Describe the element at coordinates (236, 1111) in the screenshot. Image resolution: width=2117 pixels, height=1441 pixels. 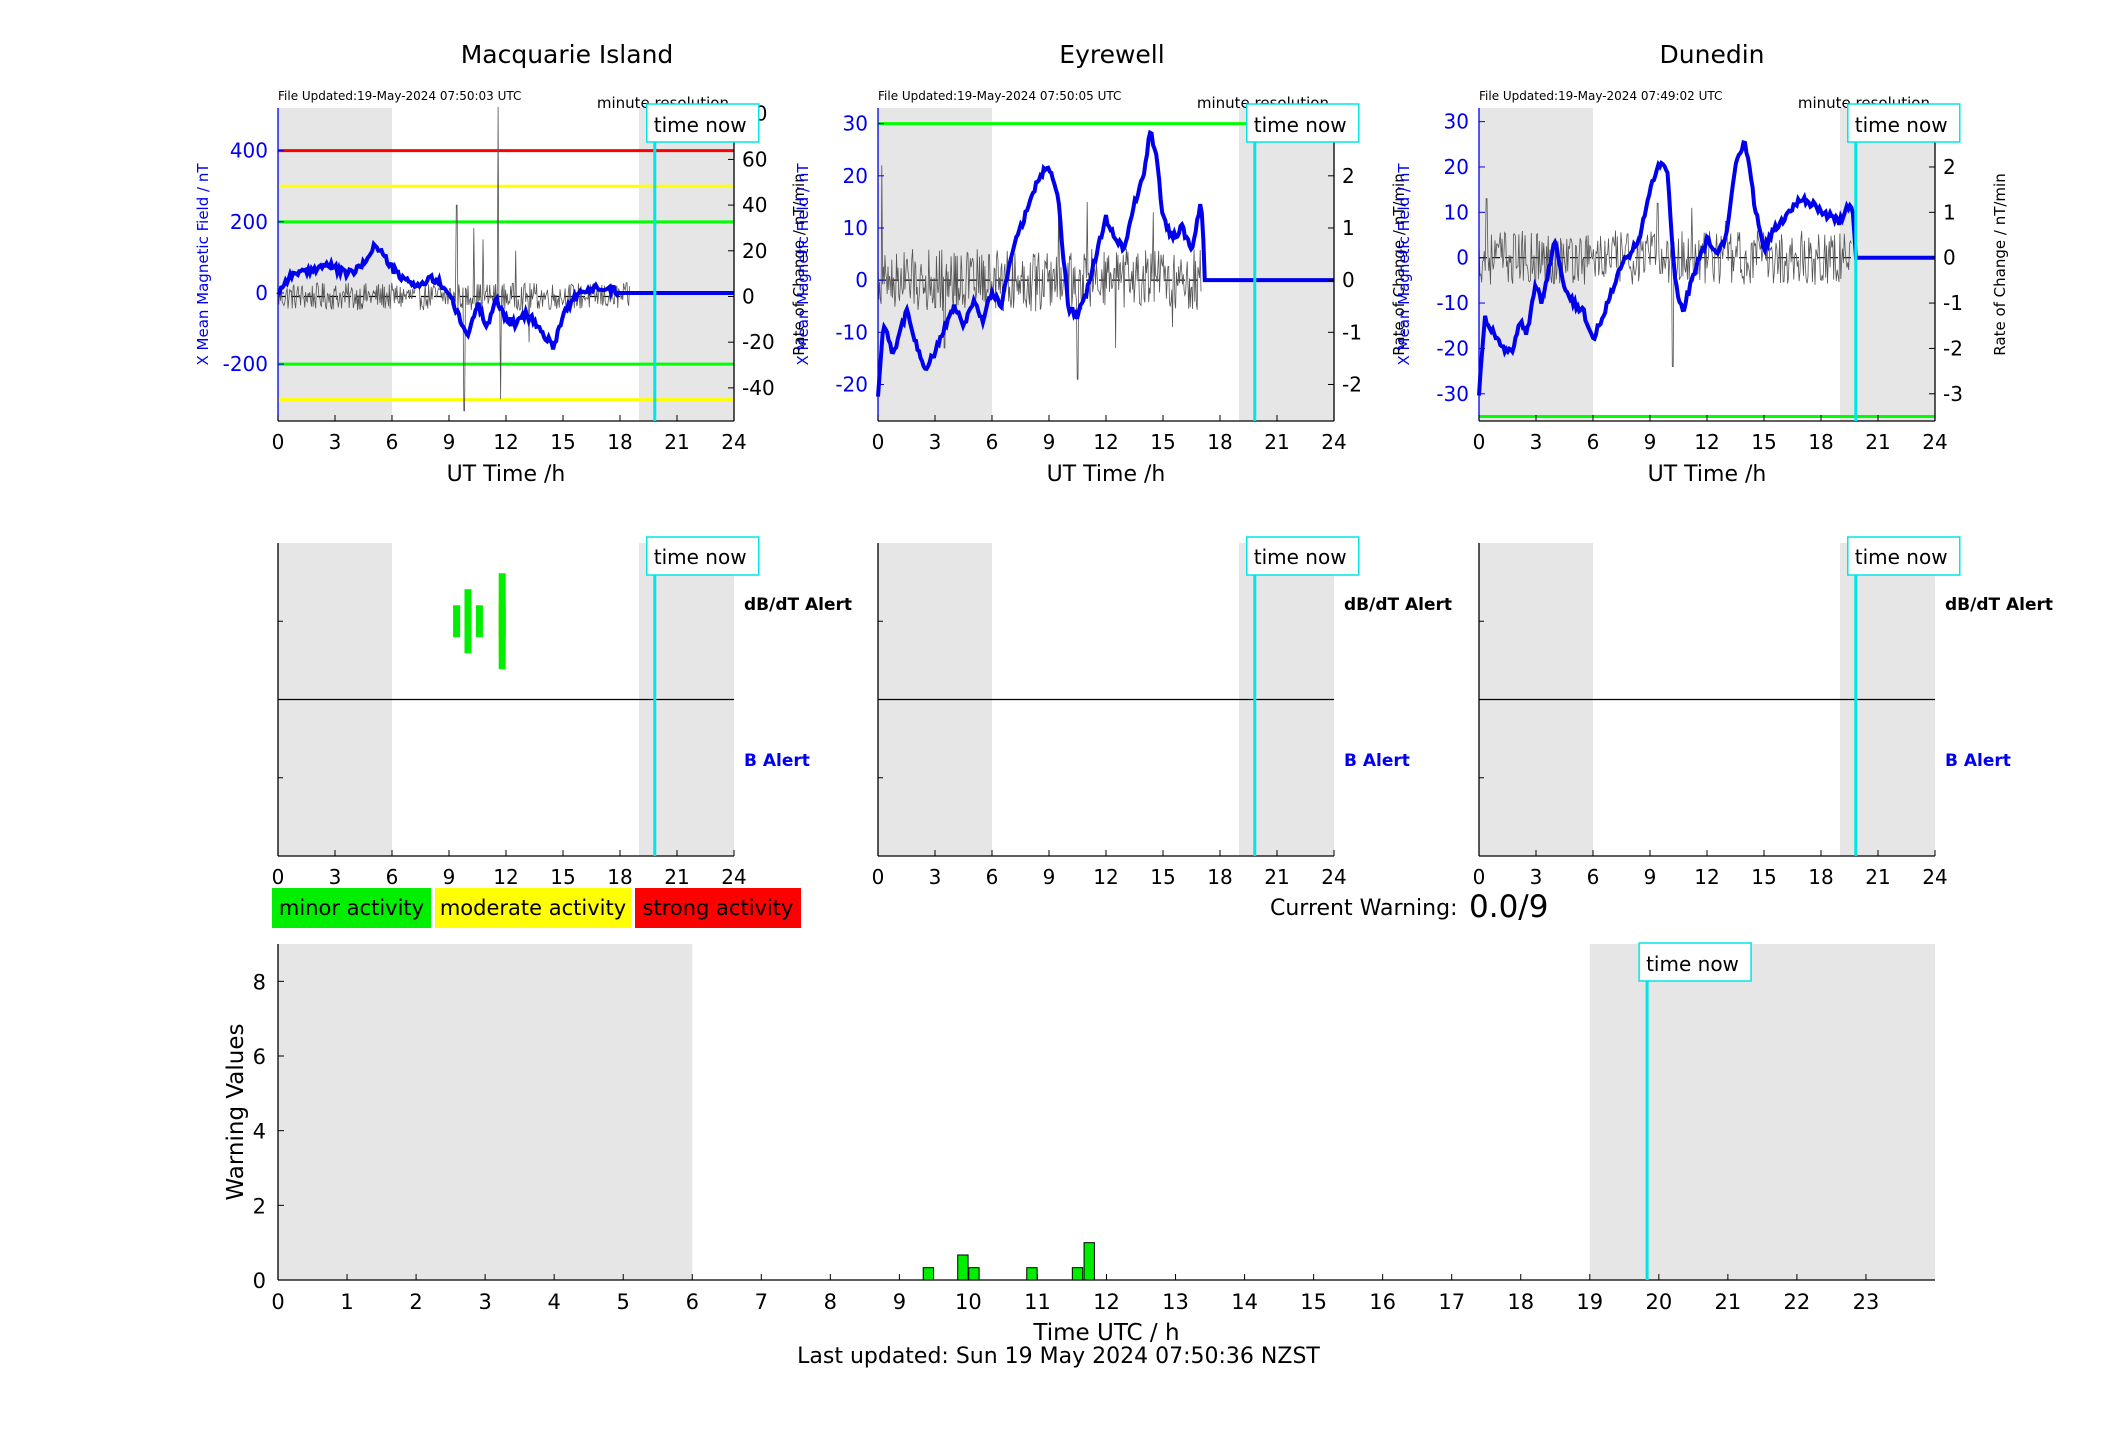
I see `y-axis-label: Warning Values` at that location.